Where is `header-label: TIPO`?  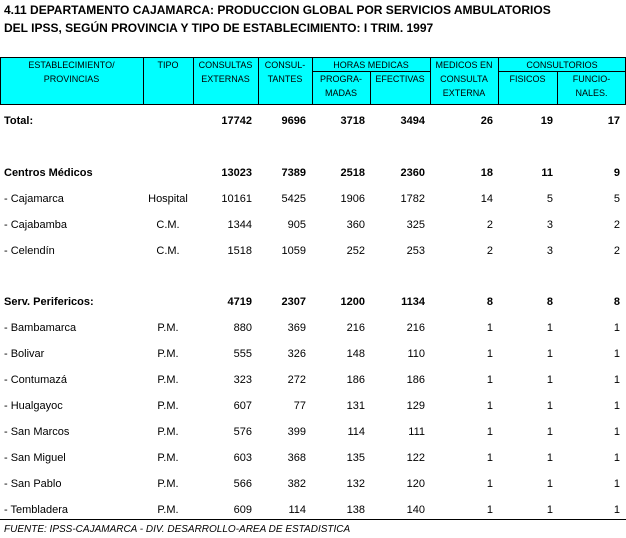
header-label: TIPO is located at coordinates (168, 65).